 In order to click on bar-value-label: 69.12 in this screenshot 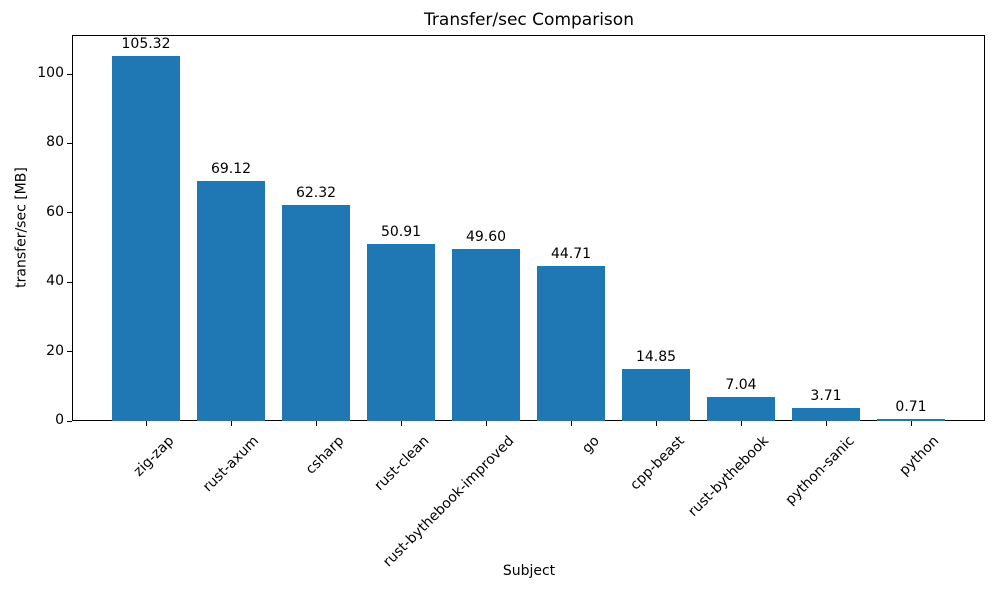, I will do `click(231, 169)`.